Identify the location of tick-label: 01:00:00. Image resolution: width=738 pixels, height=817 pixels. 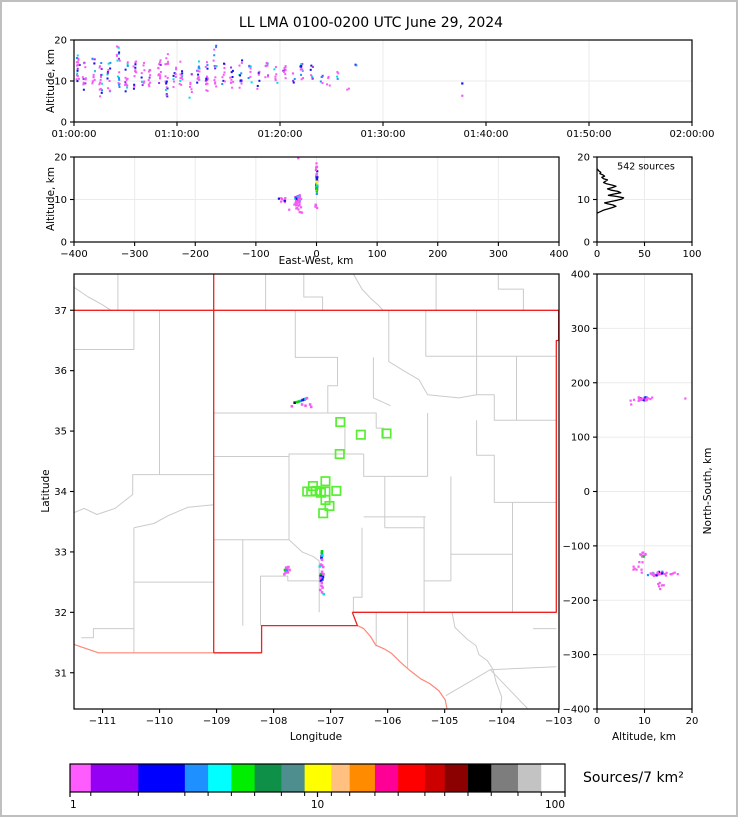
(74, 134).